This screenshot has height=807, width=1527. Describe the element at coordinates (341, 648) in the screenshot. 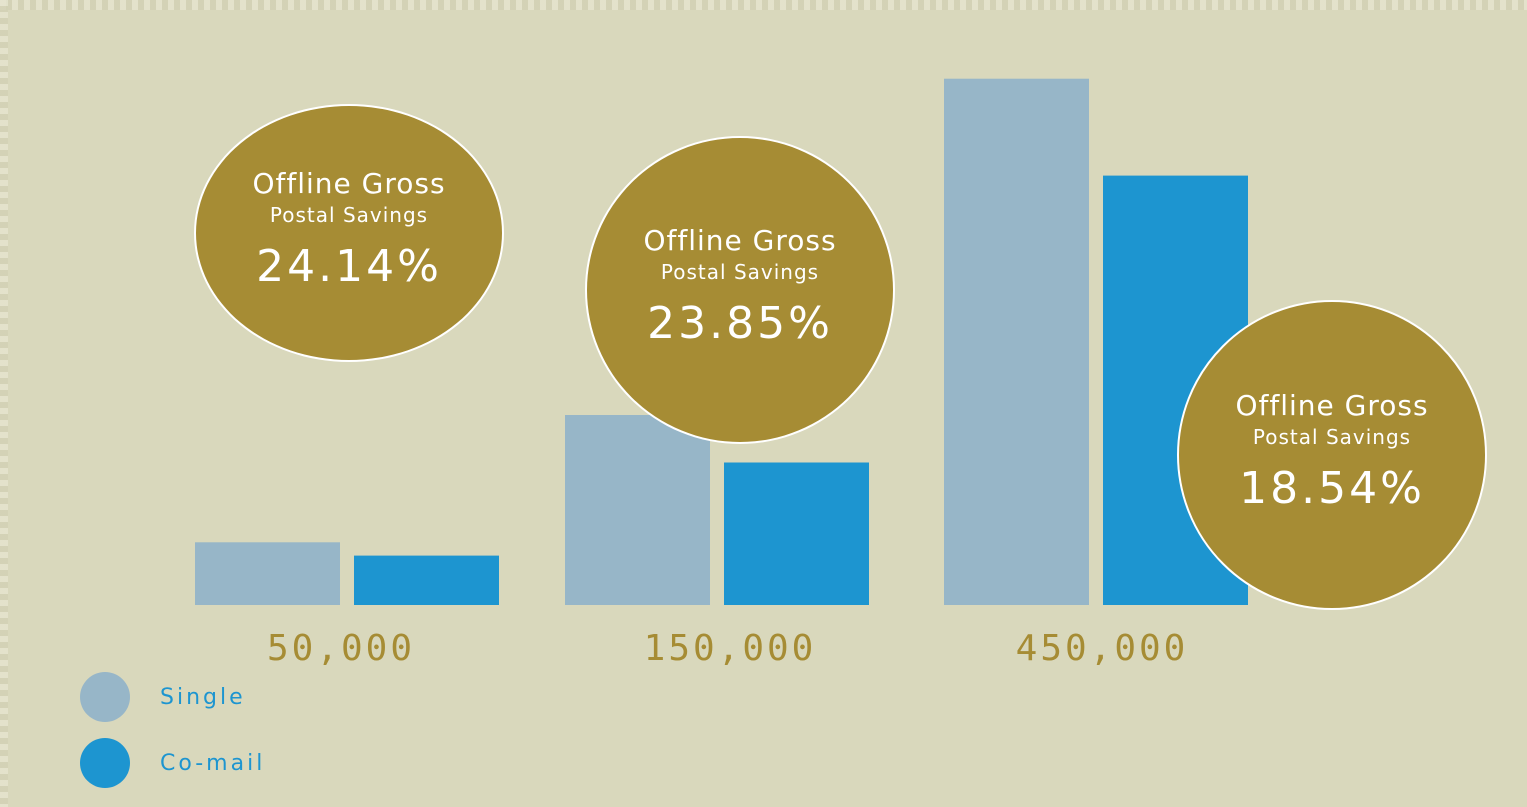

I see `category-label-50000: 50,000` at that location.